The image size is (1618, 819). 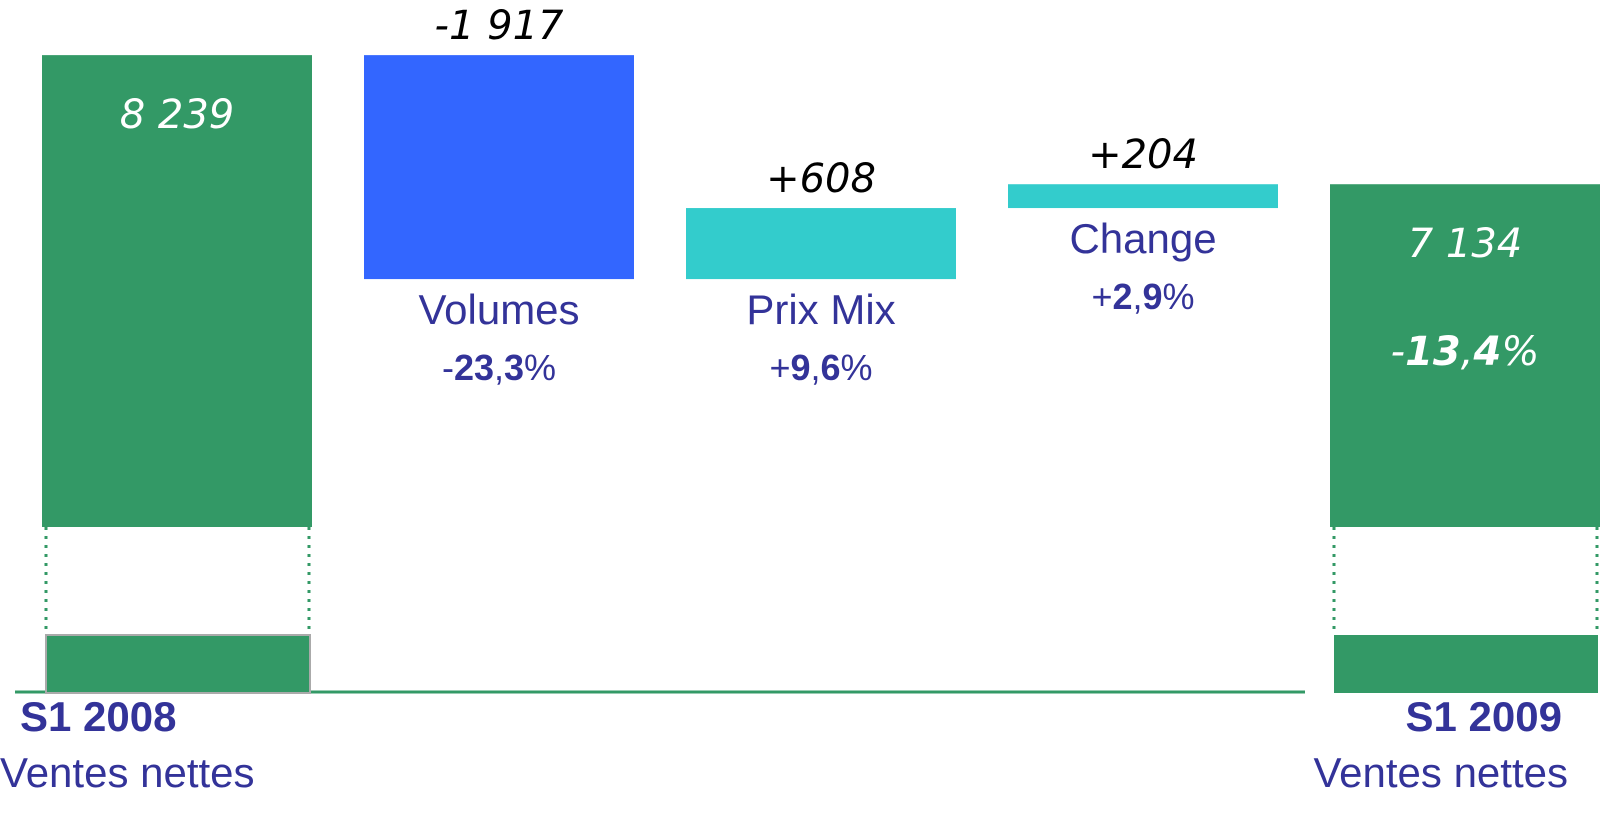 What do you see at coordinates (177, 115) in the screenshot?
I see `value-label: 8 239` at bounding box center [177, 115].